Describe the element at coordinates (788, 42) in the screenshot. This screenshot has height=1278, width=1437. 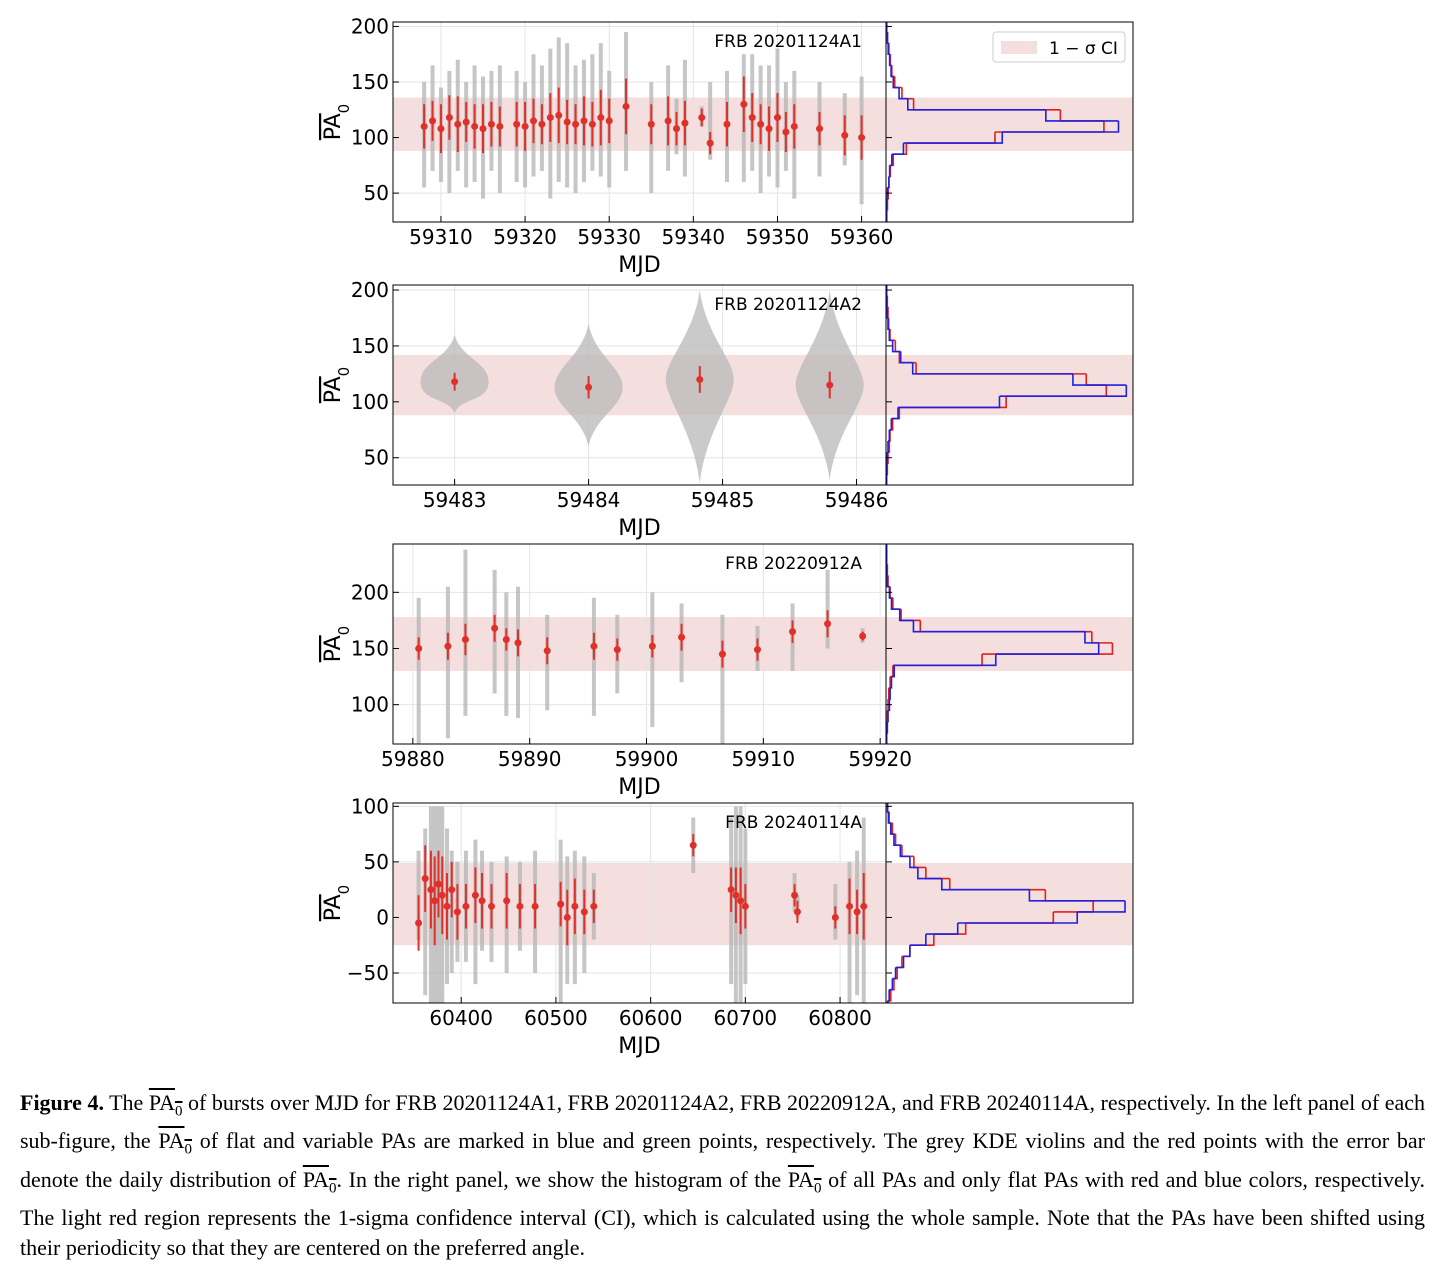
I see `panel-label: FRB 20201124A1` at that location.